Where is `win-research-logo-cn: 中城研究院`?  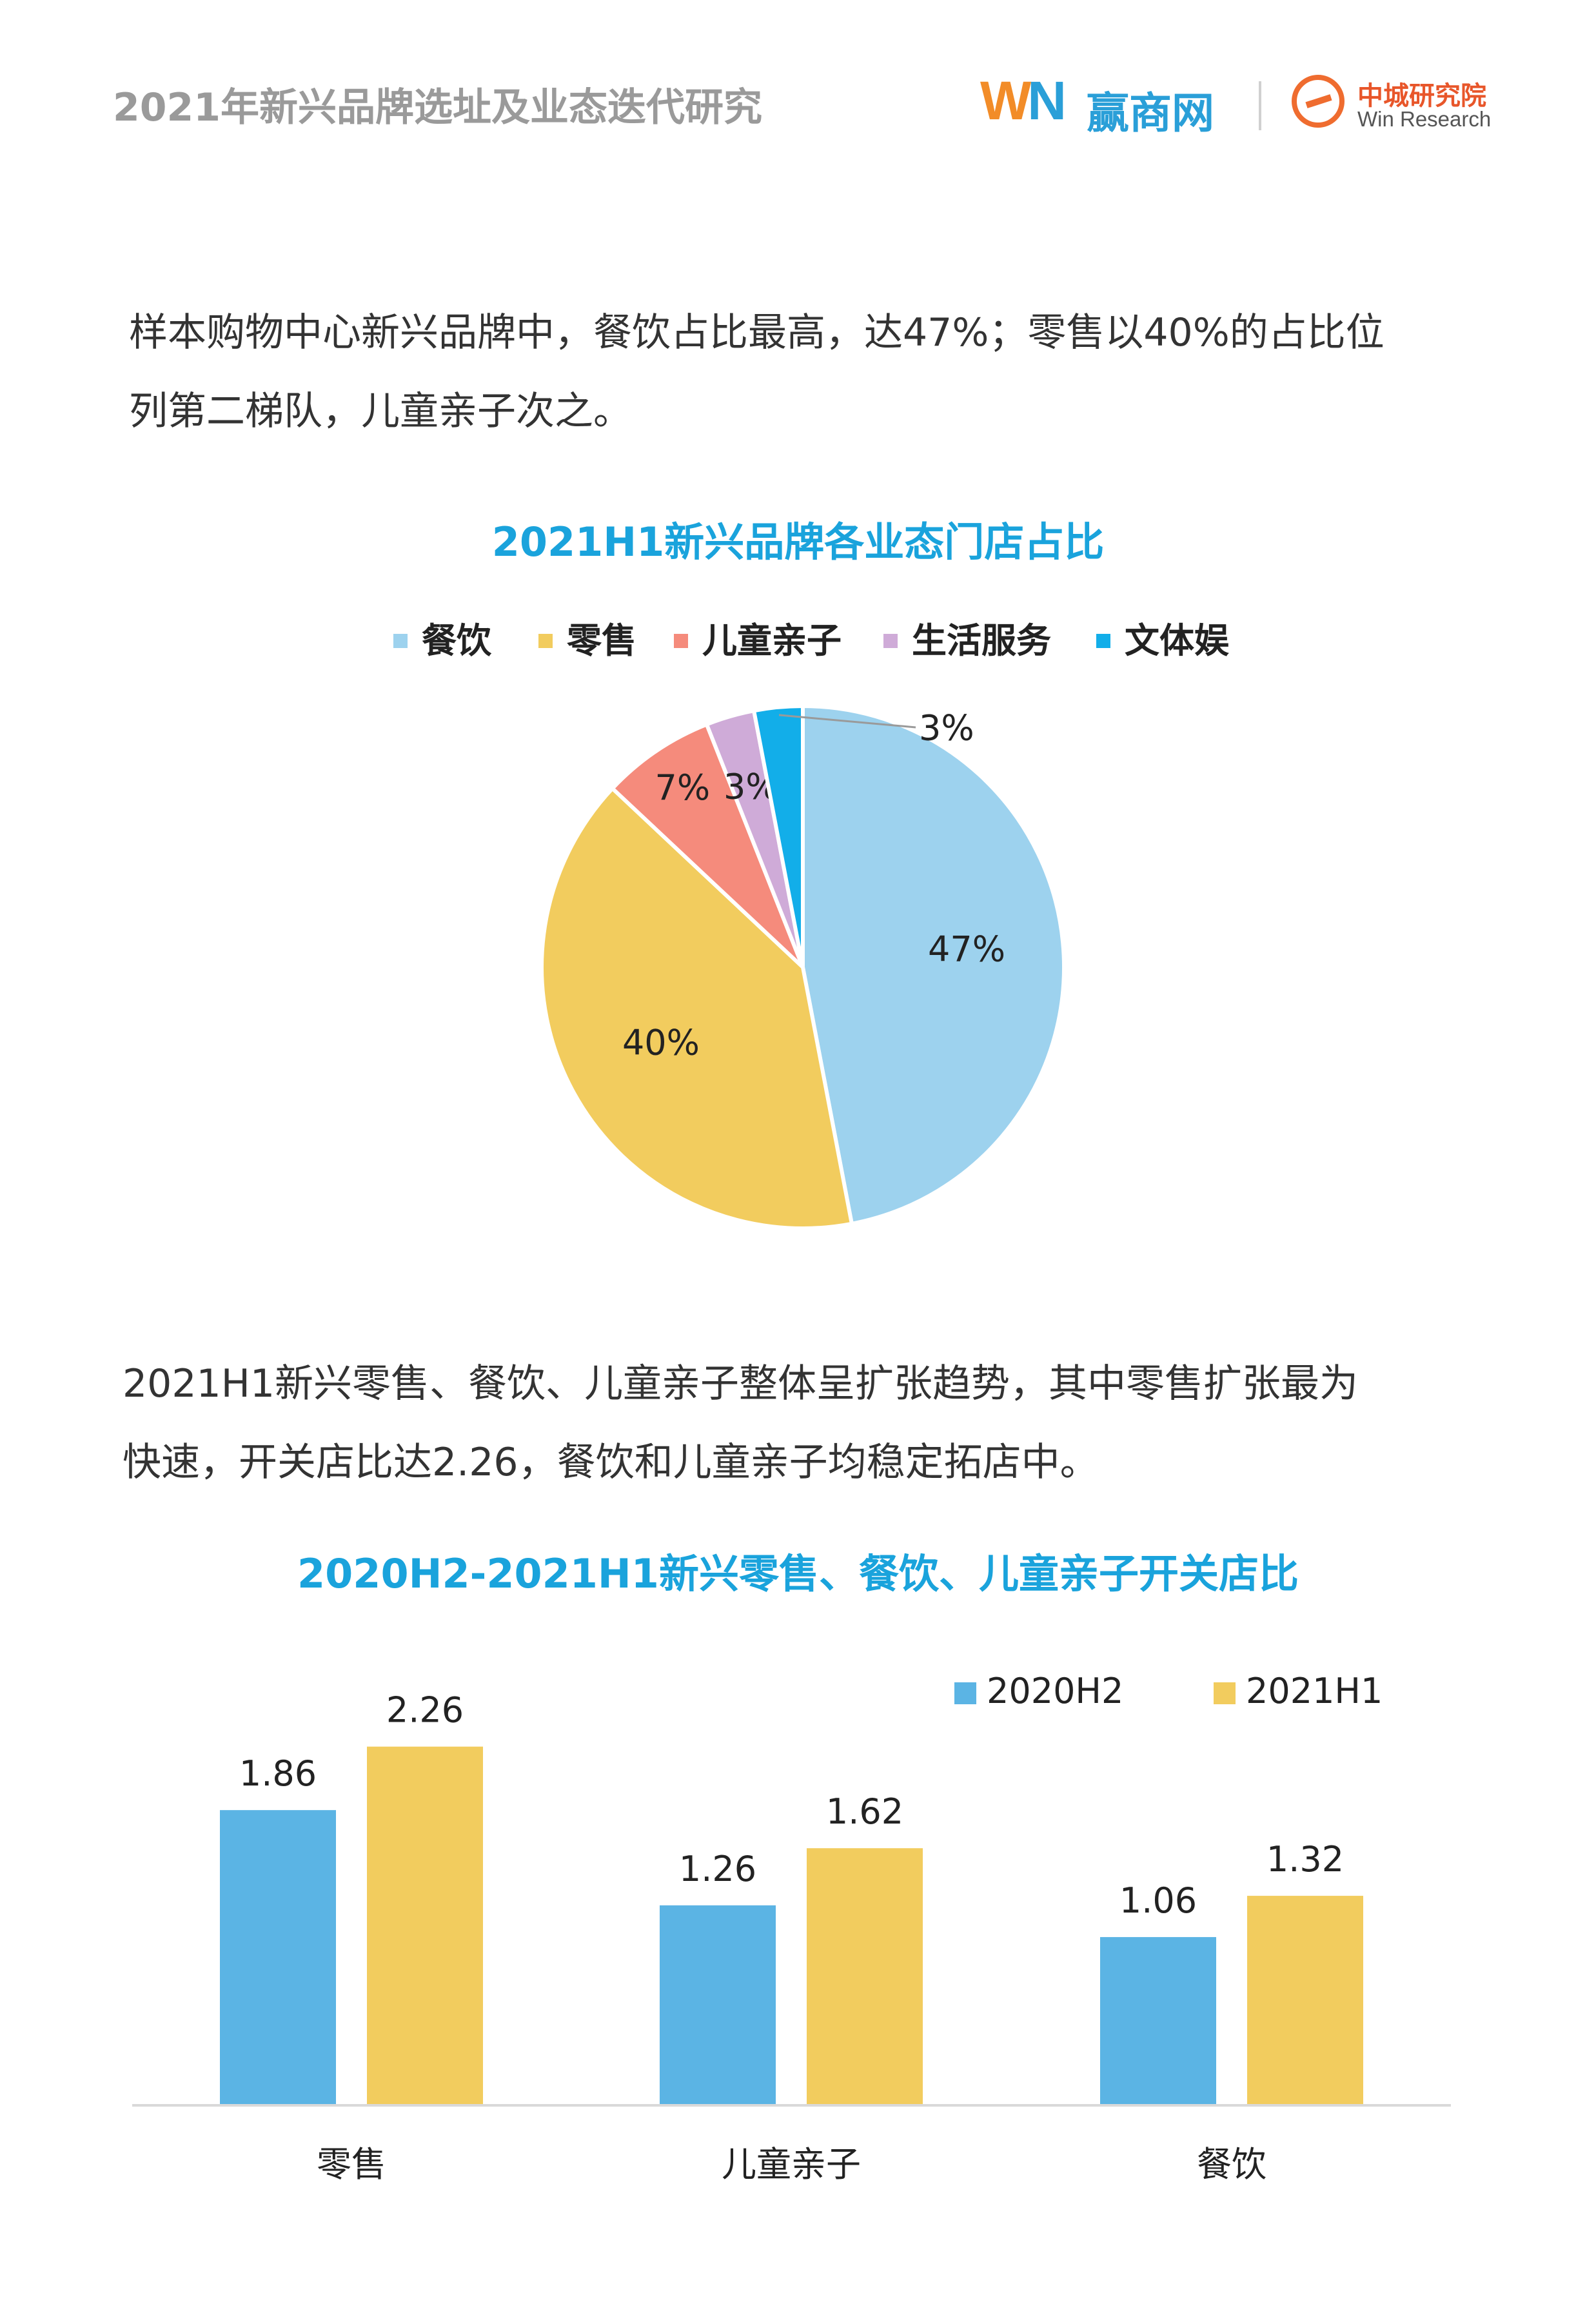
win-research-logo-cn: 中城研究院 is located at coordinates (1422, 96).